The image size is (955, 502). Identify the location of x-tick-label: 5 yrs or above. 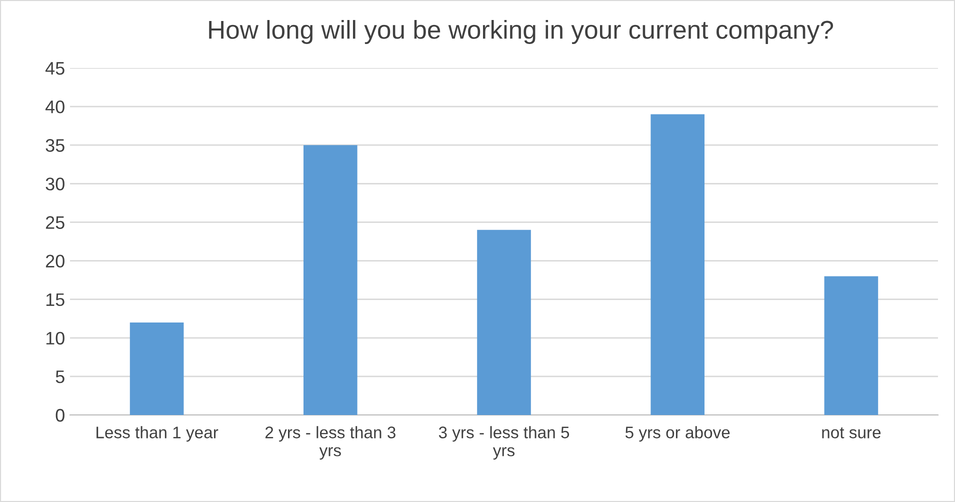
(677, 434).